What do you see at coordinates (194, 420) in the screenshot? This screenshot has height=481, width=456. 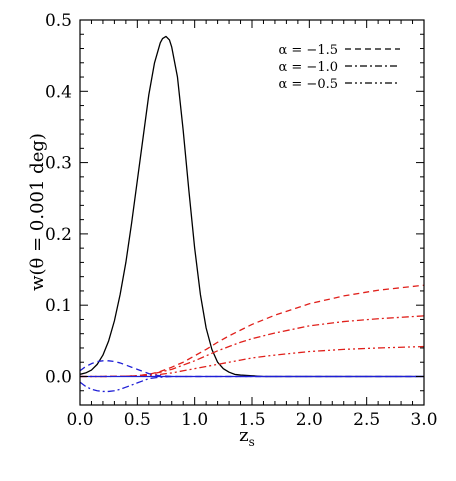 I see `x-tick-label: 1.0` at bounding box center [194, 420].